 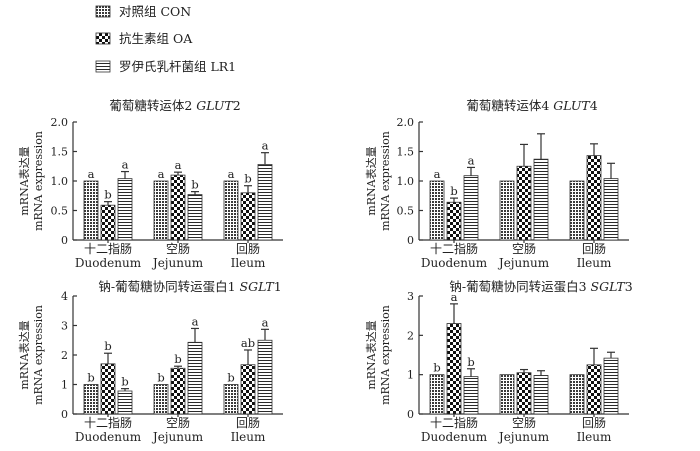 I want to click on chart-title-cn: 葡萄糖转运体2, so click(x=152, y=105).